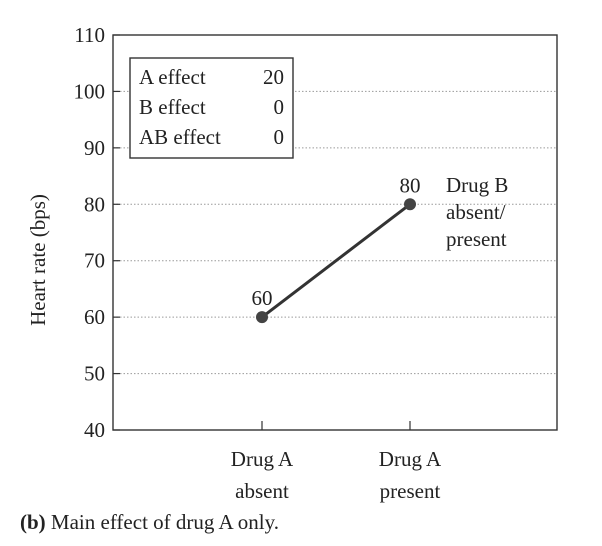  What do you see at coordinates (94, 261) in the screenshot?
I see `y-tick-label-70: 70` at bounding box center [94, 261].